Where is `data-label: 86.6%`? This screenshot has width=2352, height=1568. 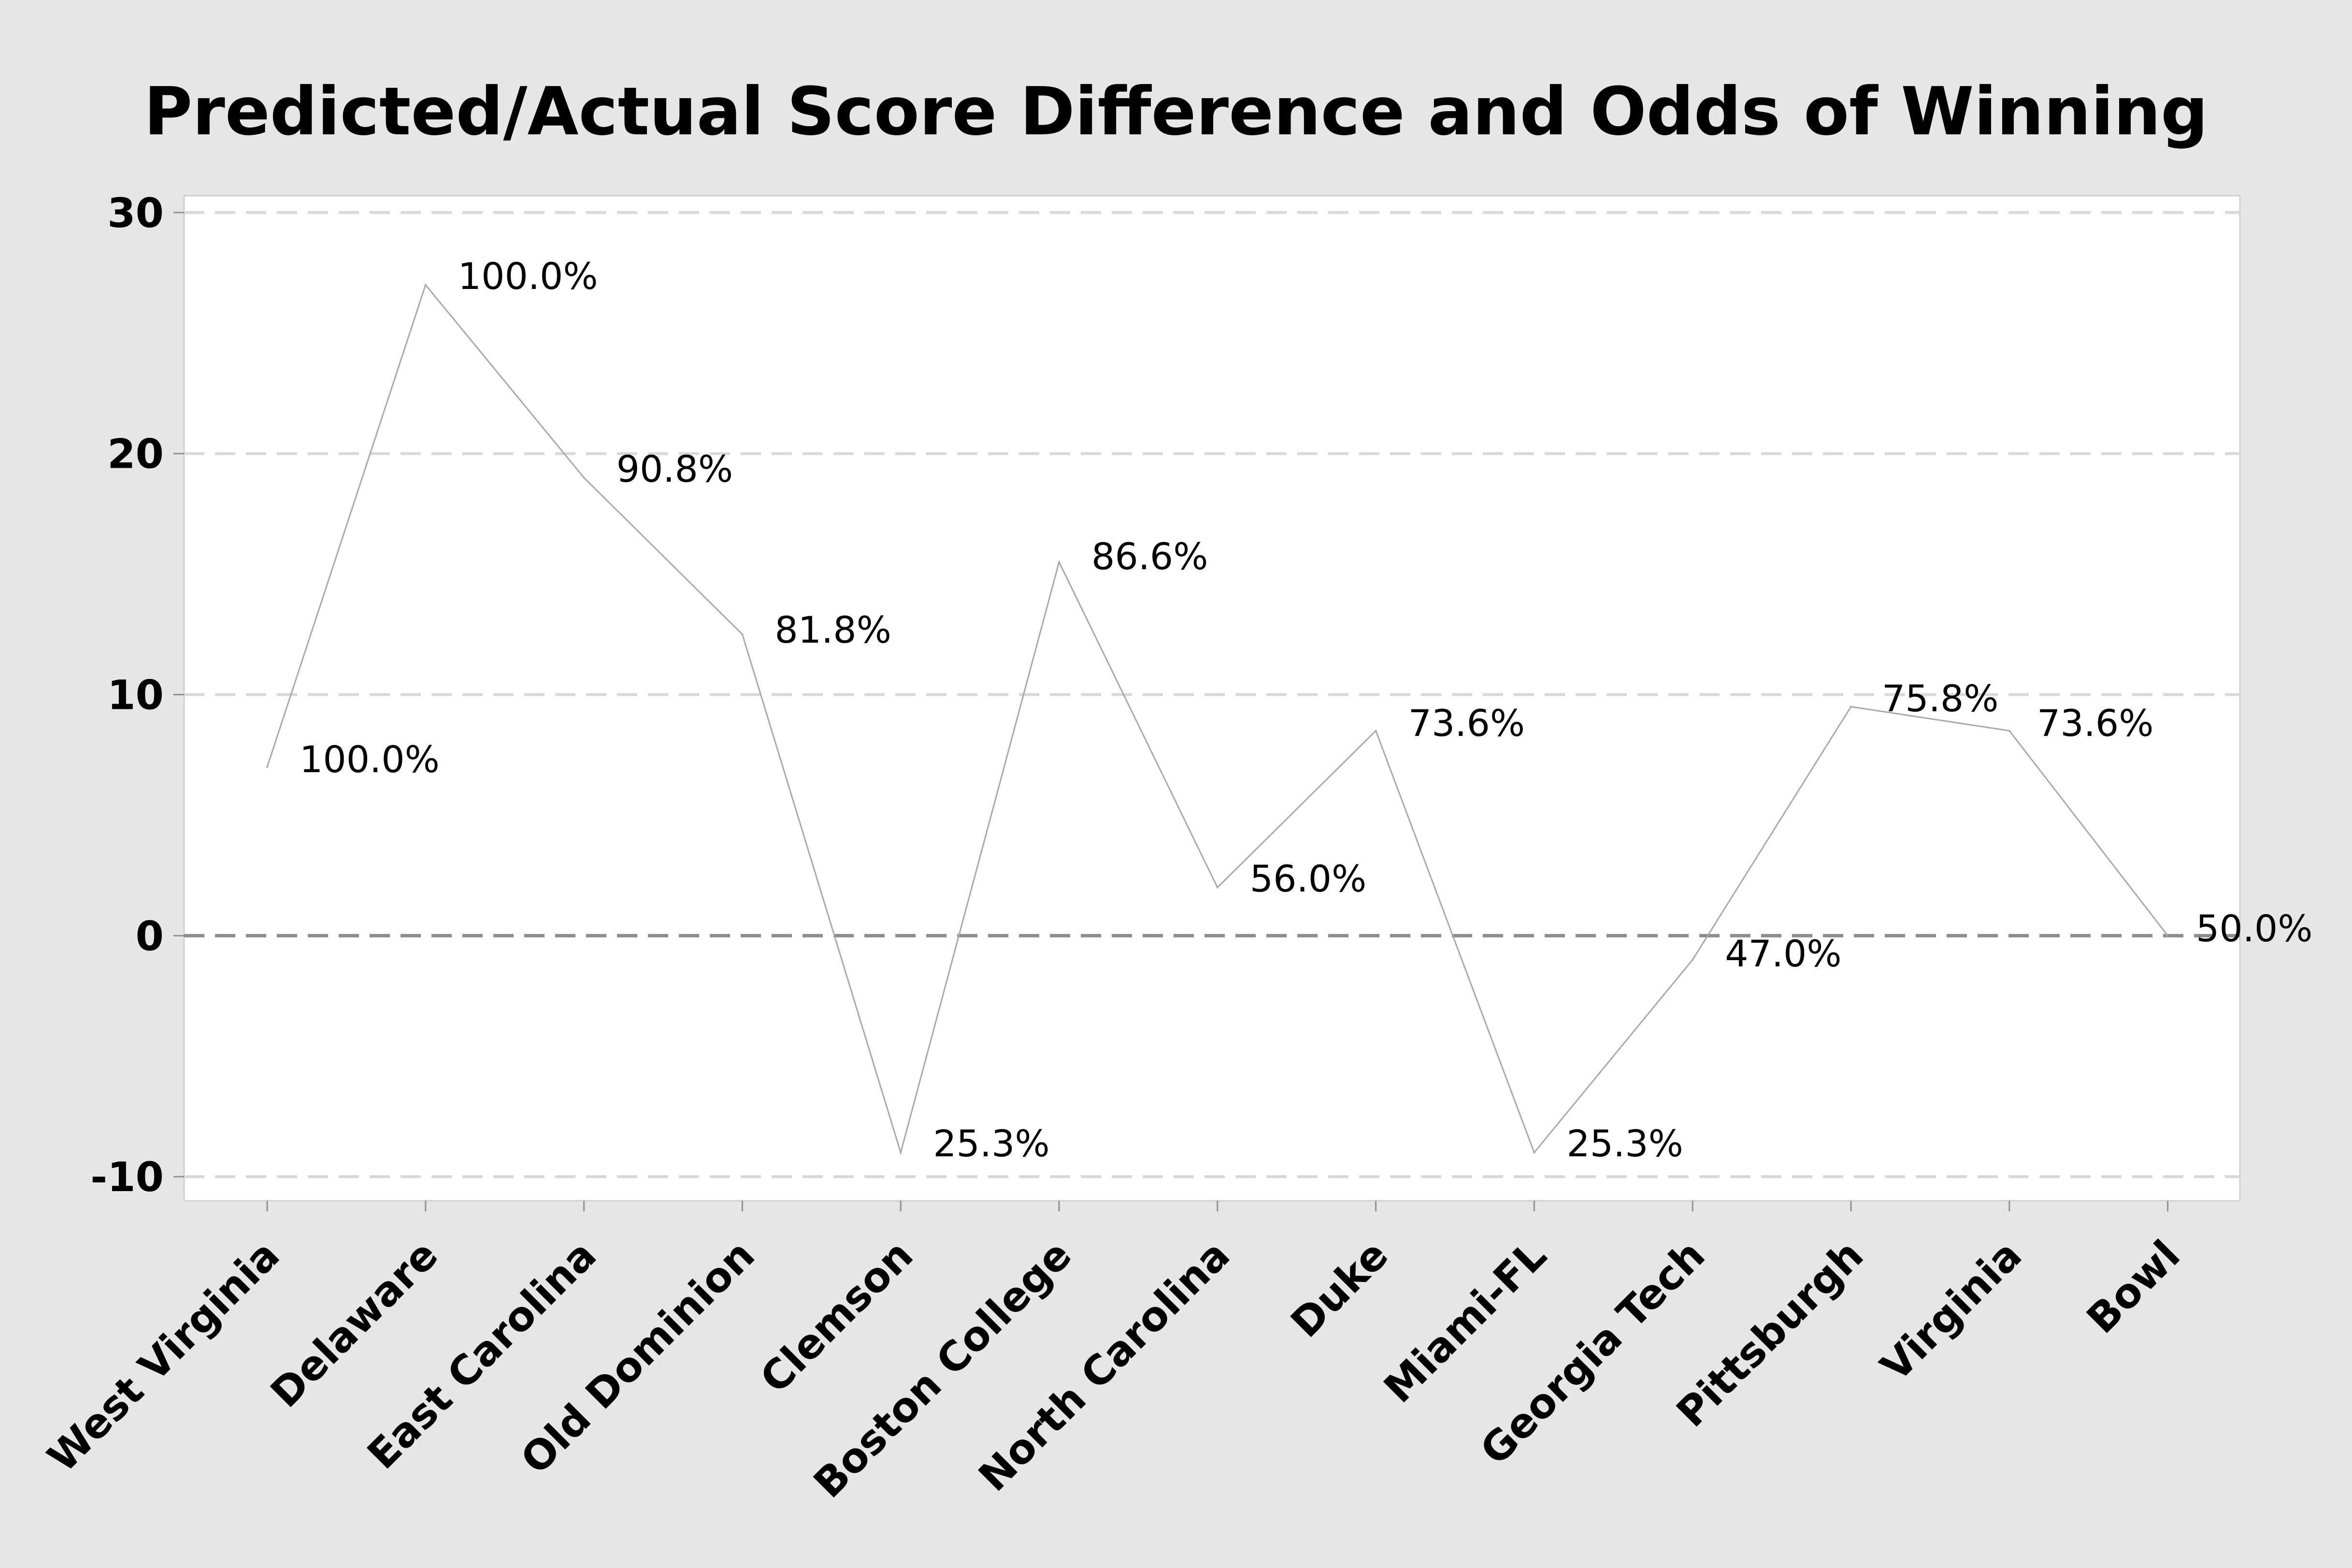
data-label: 86.6% is located at coordinates (1149, 556).